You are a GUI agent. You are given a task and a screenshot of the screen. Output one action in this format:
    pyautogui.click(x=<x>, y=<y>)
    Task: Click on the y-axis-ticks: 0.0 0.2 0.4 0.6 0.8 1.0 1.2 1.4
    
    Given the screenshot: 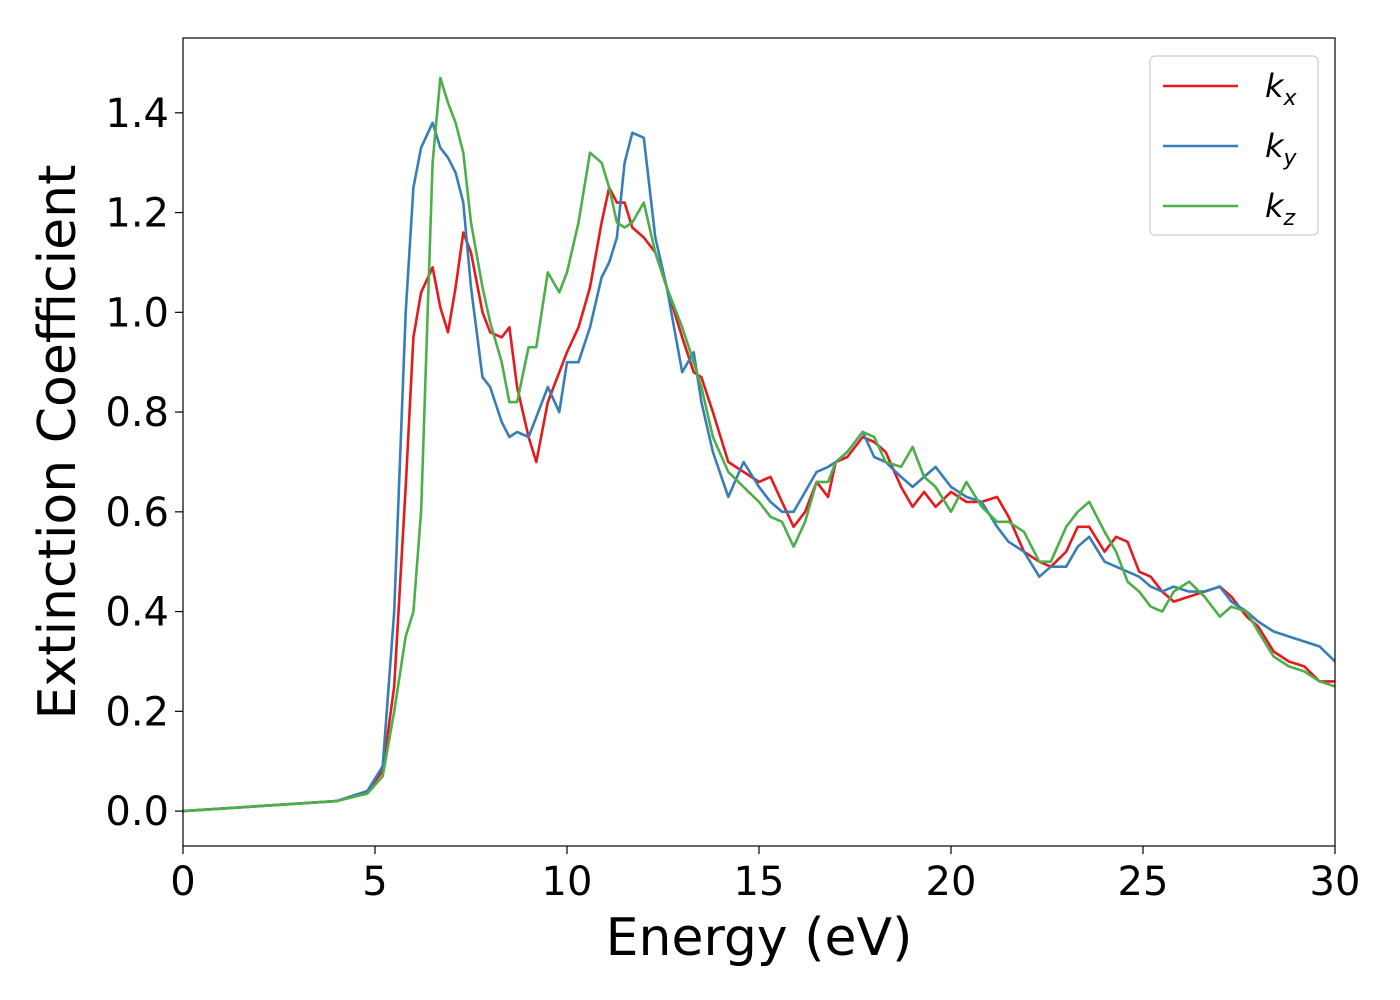 What is the action you would take?
    pyautogui.click(x=144, y=463)
    